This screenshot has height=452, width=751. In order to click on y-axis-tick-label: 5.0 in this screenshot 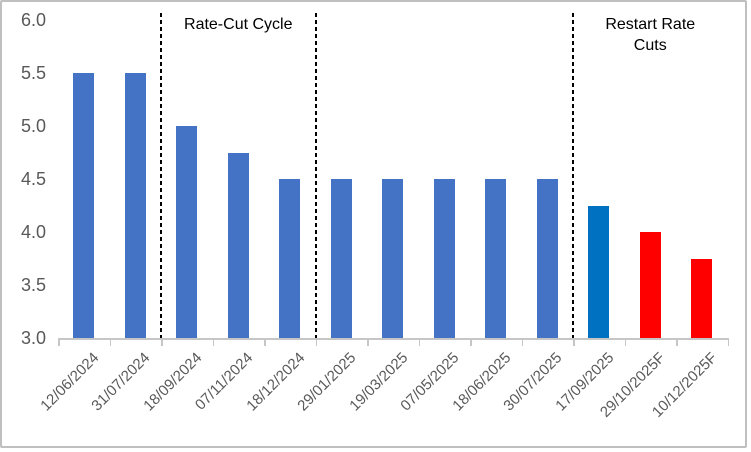, I will do `click(33, 126)`.